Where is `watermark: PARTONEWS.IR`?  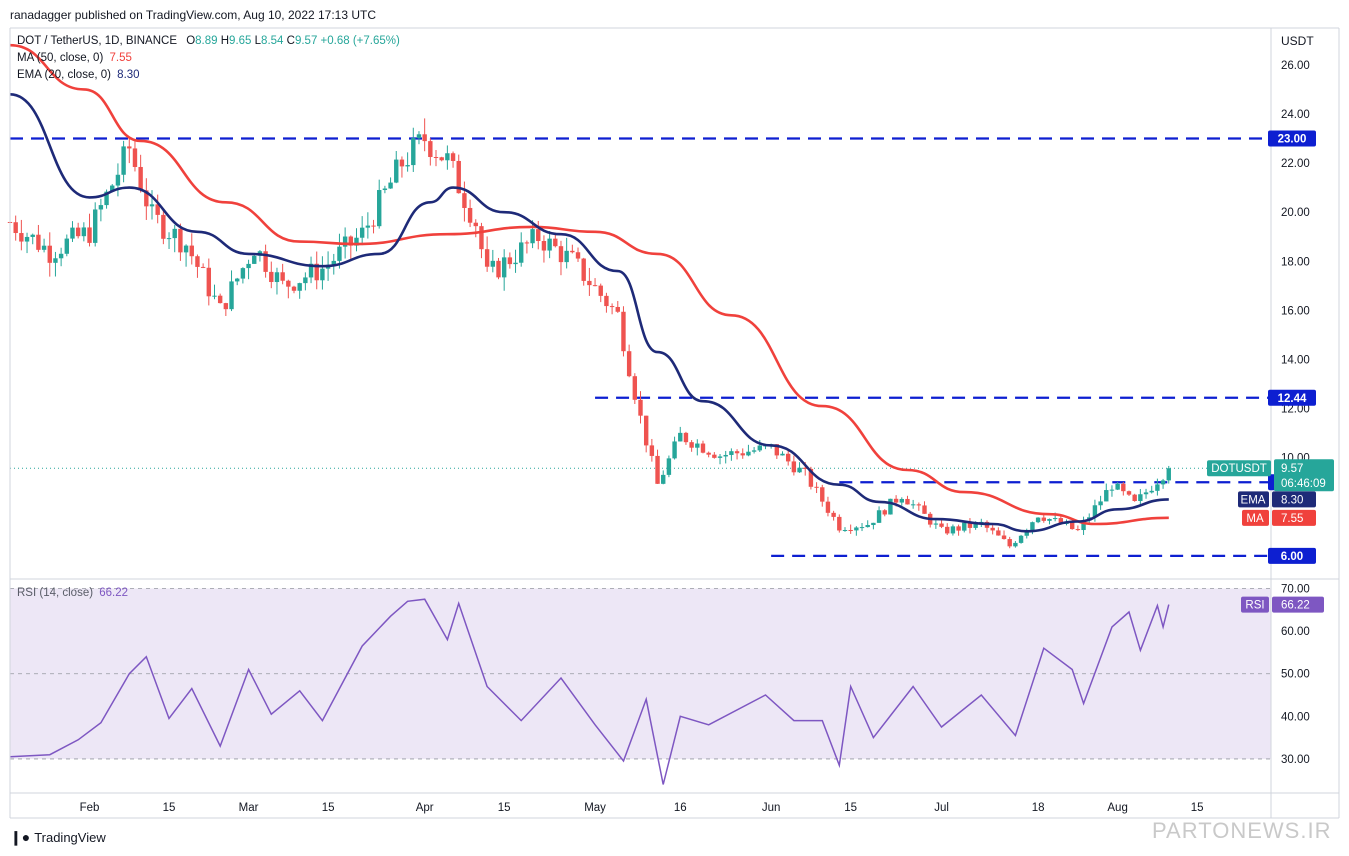 watermark: PARTONEWS.IR is located at coordinates (1242, 830).